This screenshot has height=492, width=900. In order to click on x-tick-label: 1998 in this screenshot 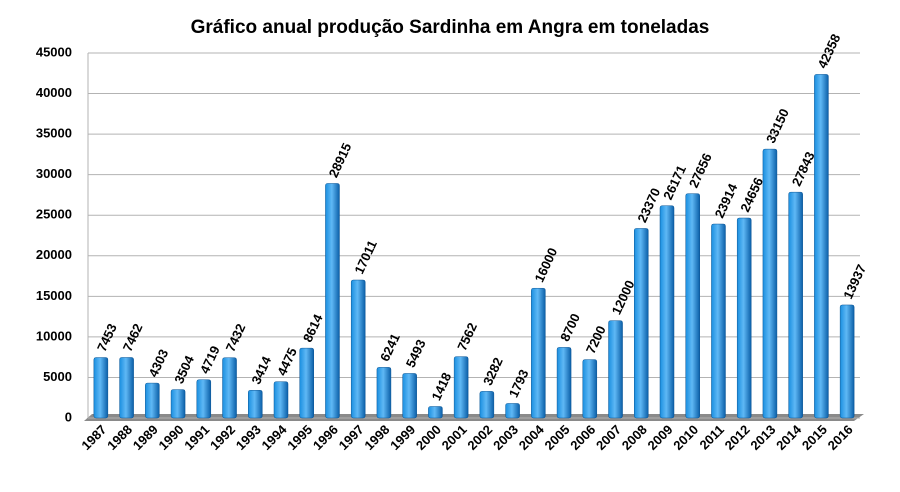, I will do `click(376, 437)`.